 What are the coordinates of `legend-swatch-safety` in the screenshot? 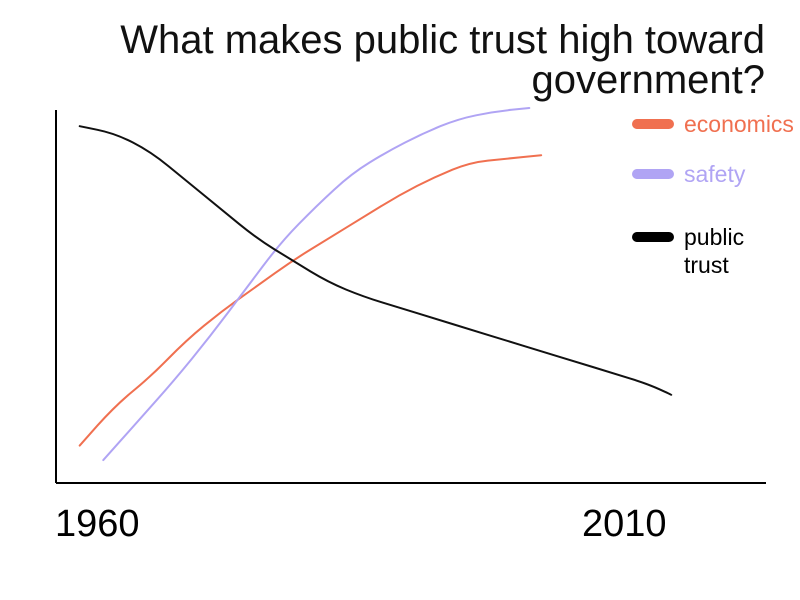 It's located at (653, 174).